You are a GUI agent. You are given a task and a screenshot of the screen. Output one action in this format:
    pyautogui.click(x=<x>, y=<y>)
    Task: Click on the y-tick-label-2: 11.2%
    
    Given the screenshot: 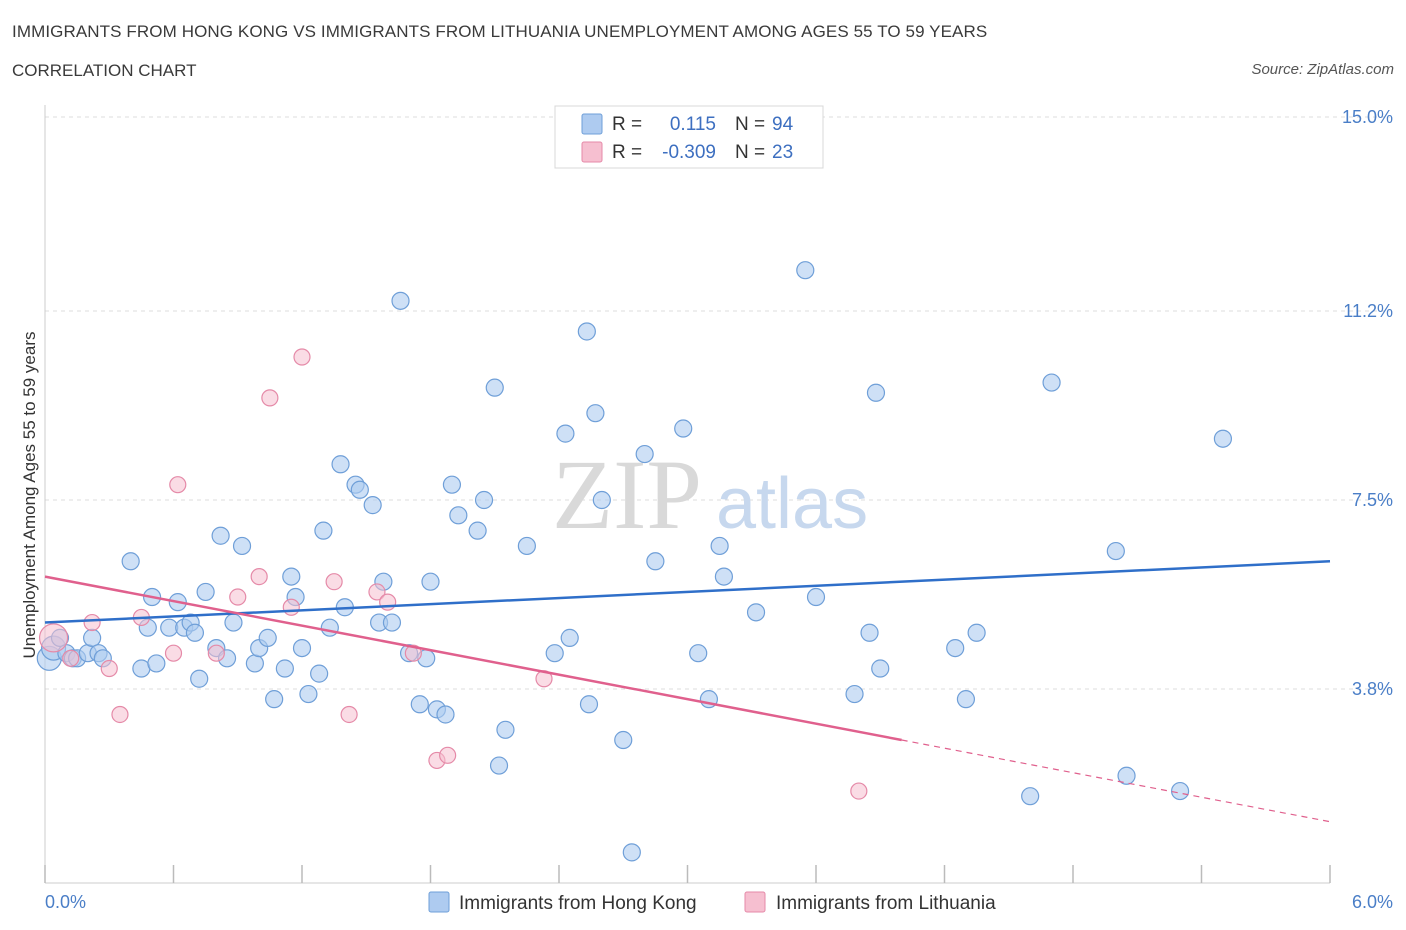 What is the action you would take?
    pyautogui.click(x=1368, y=311)
    